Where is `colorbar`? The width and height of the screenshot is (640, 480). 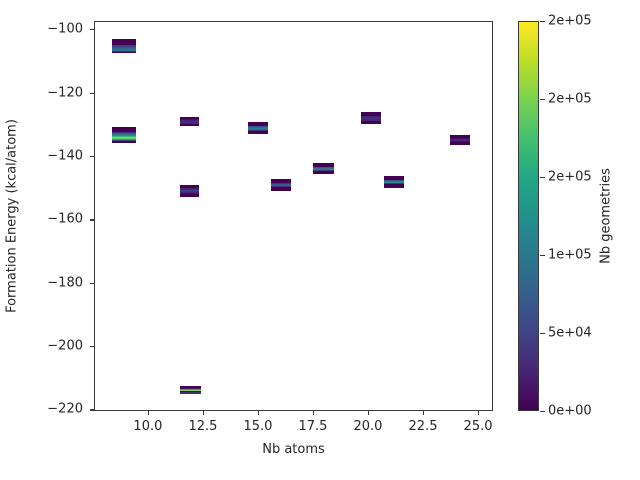 colorbar is located at coordinates (528, 216).